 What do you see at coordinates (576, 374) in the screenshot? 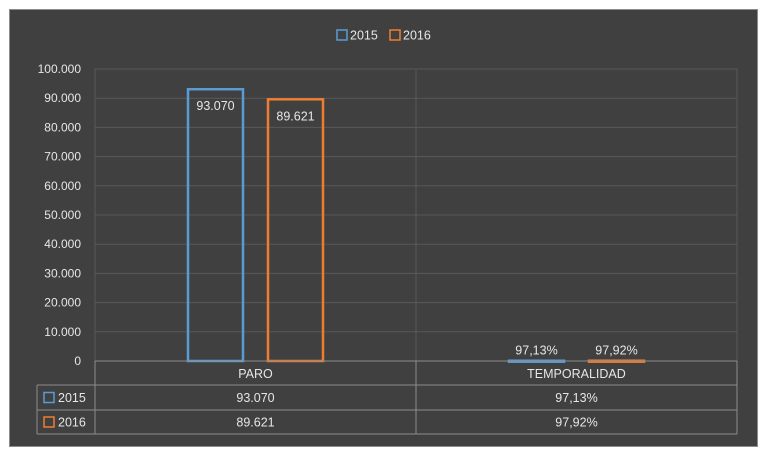
I see `table-header-temporalidad: TEMPORALIDAD` at bounding box center [576, 374].